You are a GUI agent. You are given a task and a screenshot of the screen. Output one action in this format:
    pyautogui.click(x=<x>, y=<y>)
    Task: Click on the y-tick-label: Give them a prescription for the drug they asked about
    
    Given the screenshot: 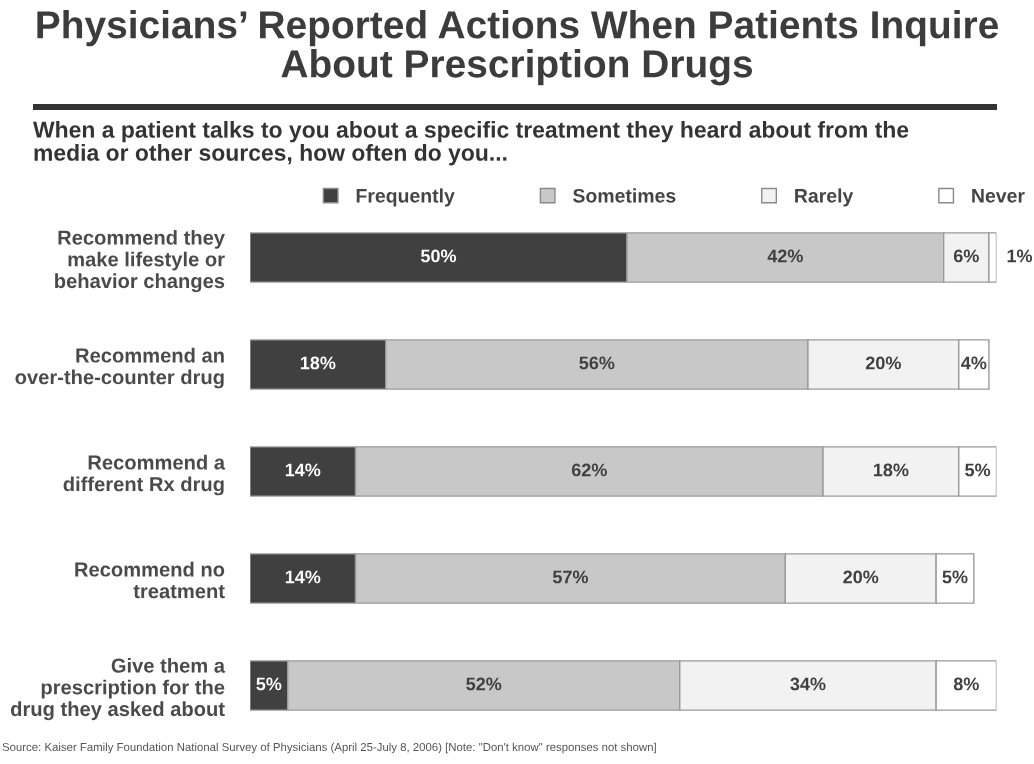 What is the action you would take?
    pyautogui.click(x=118, y=689)
    